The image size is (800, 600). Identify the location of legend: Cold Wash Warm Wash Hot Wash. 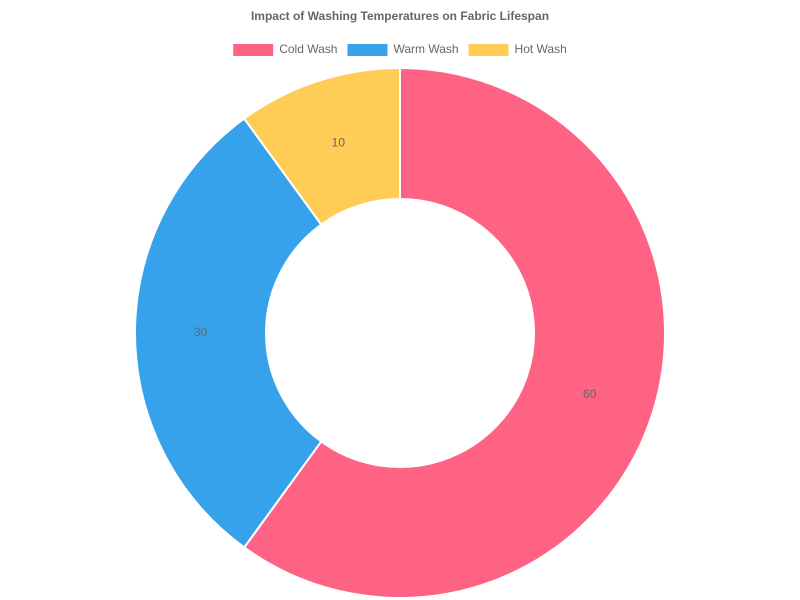
(400, 49).